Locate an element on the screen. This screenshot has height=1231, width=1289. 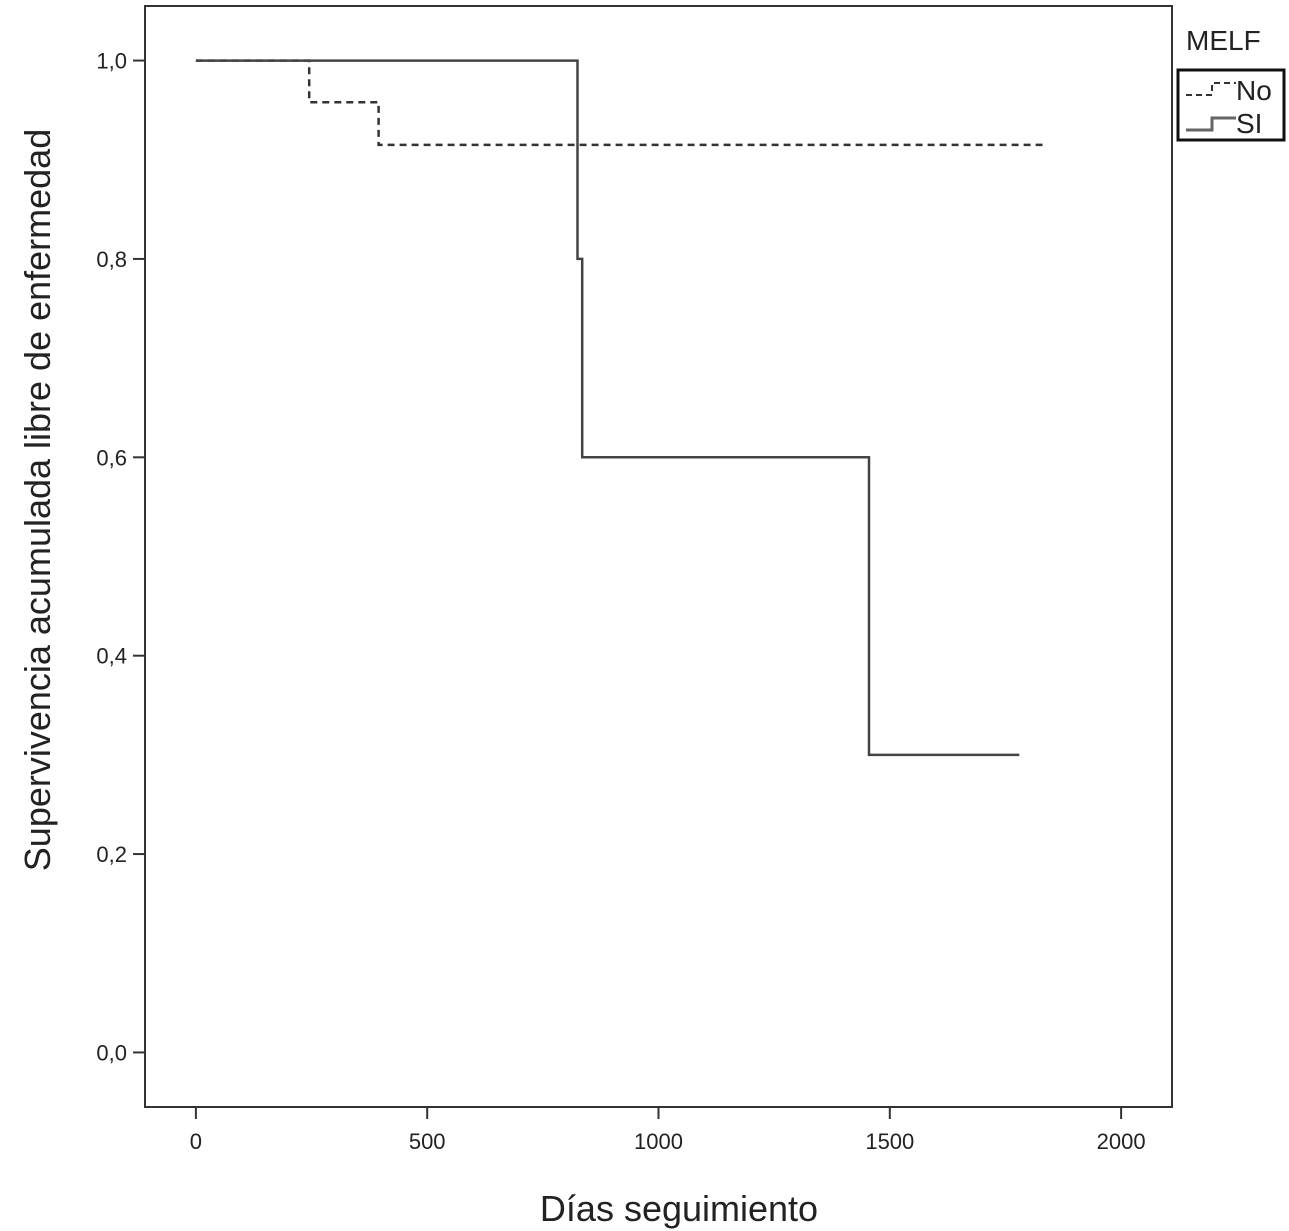
x-axis-label: Días seguimiento is located at coordinates (679, 1208).